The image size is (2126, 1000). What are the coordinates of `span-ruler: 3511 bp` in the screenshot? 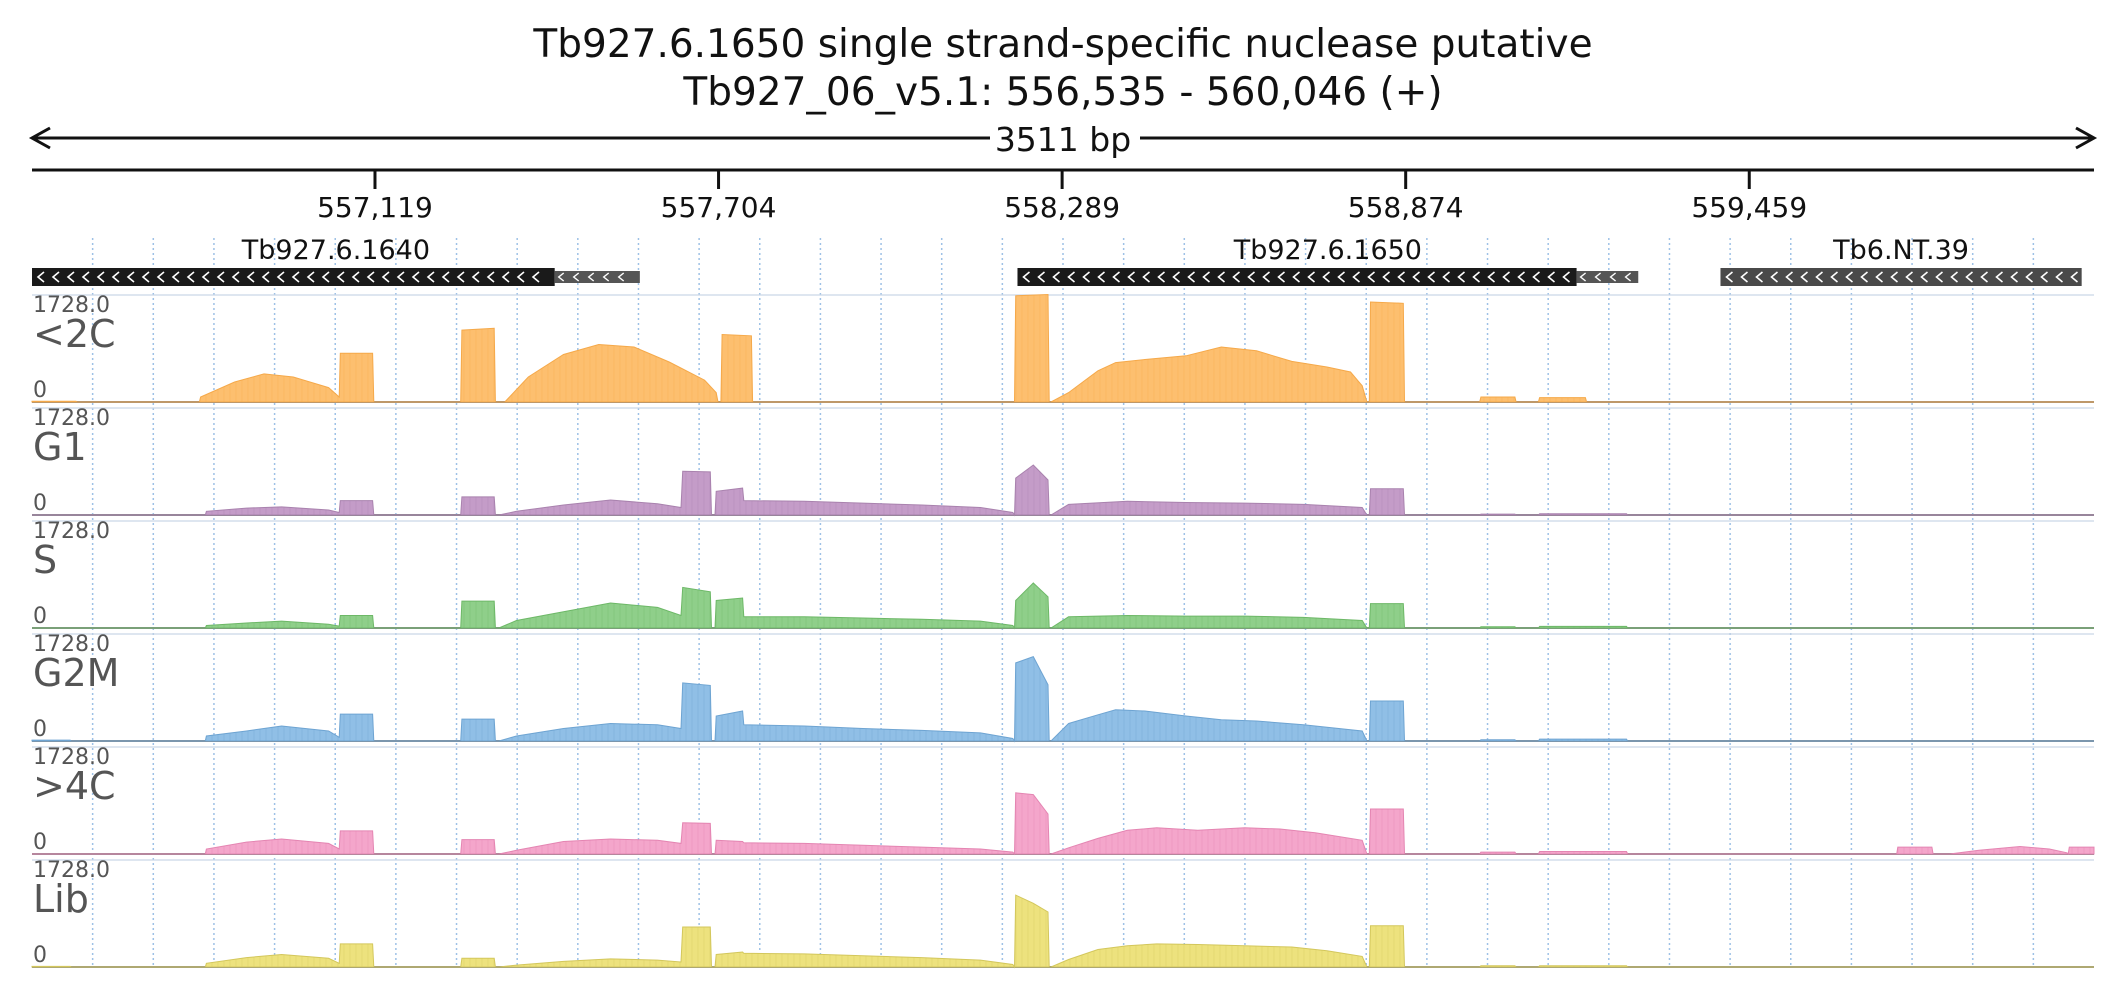 It's located at (1063, 139).